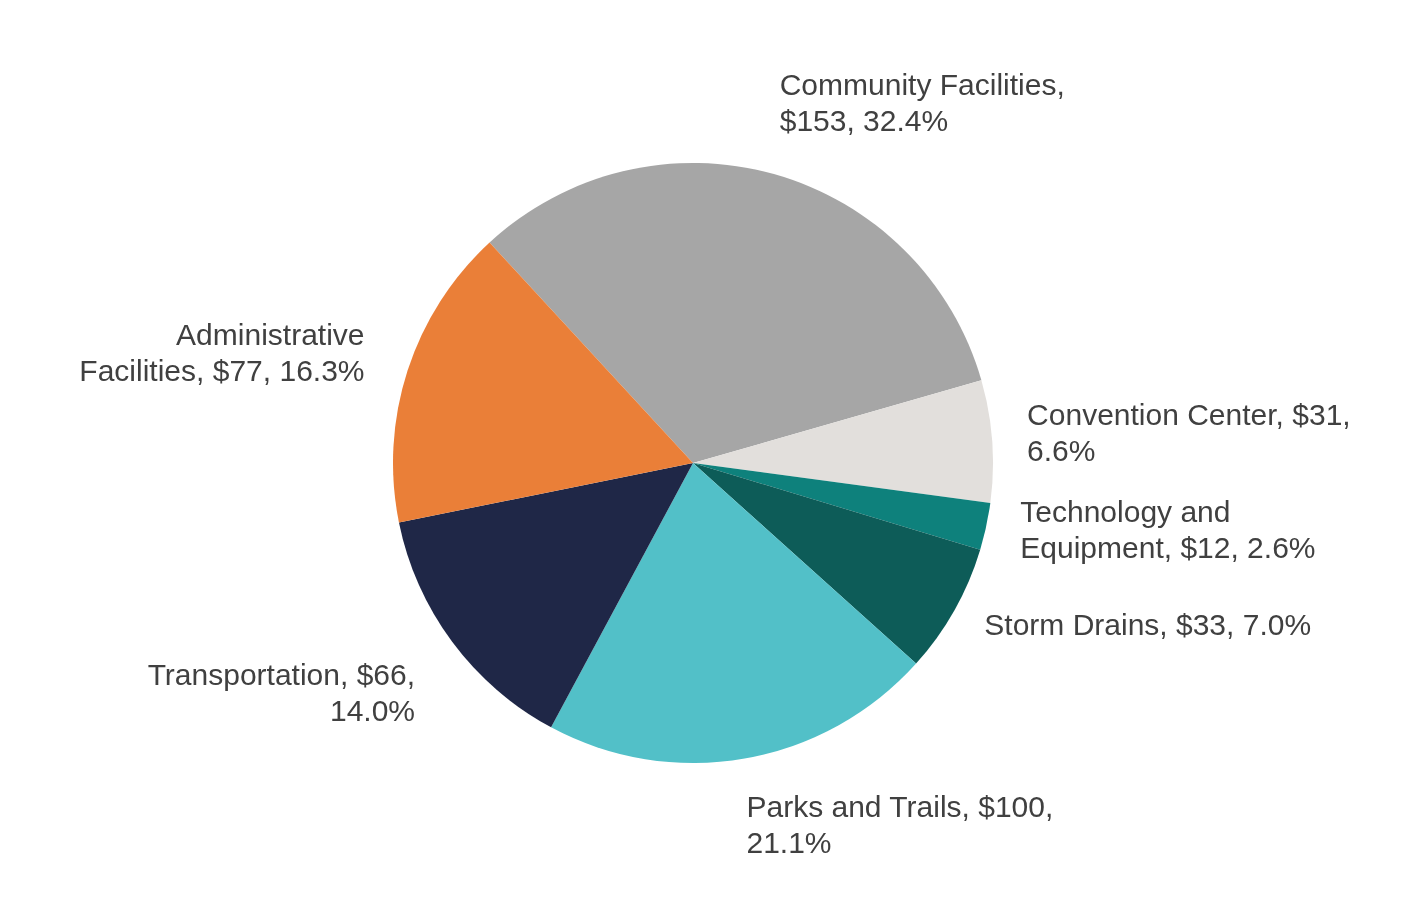 This screenshot has height=915, width=1427. What do you see at coordinates (281, 692) in the screenshot?
I see `slice-label: Transportation, $66, 14.0%` at bounding box center [281, 692].